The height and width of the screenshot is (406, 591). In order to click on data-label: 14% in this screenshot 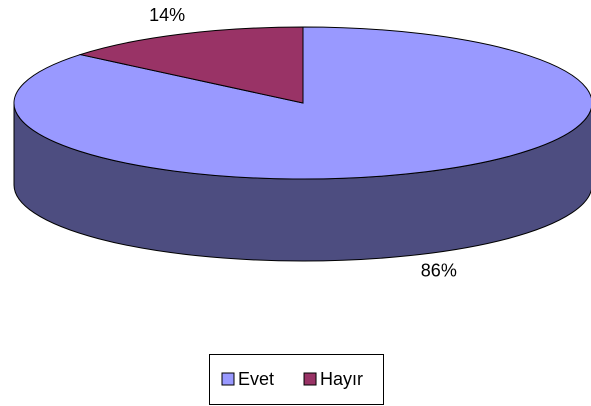, I will do `click(167, 15)`.